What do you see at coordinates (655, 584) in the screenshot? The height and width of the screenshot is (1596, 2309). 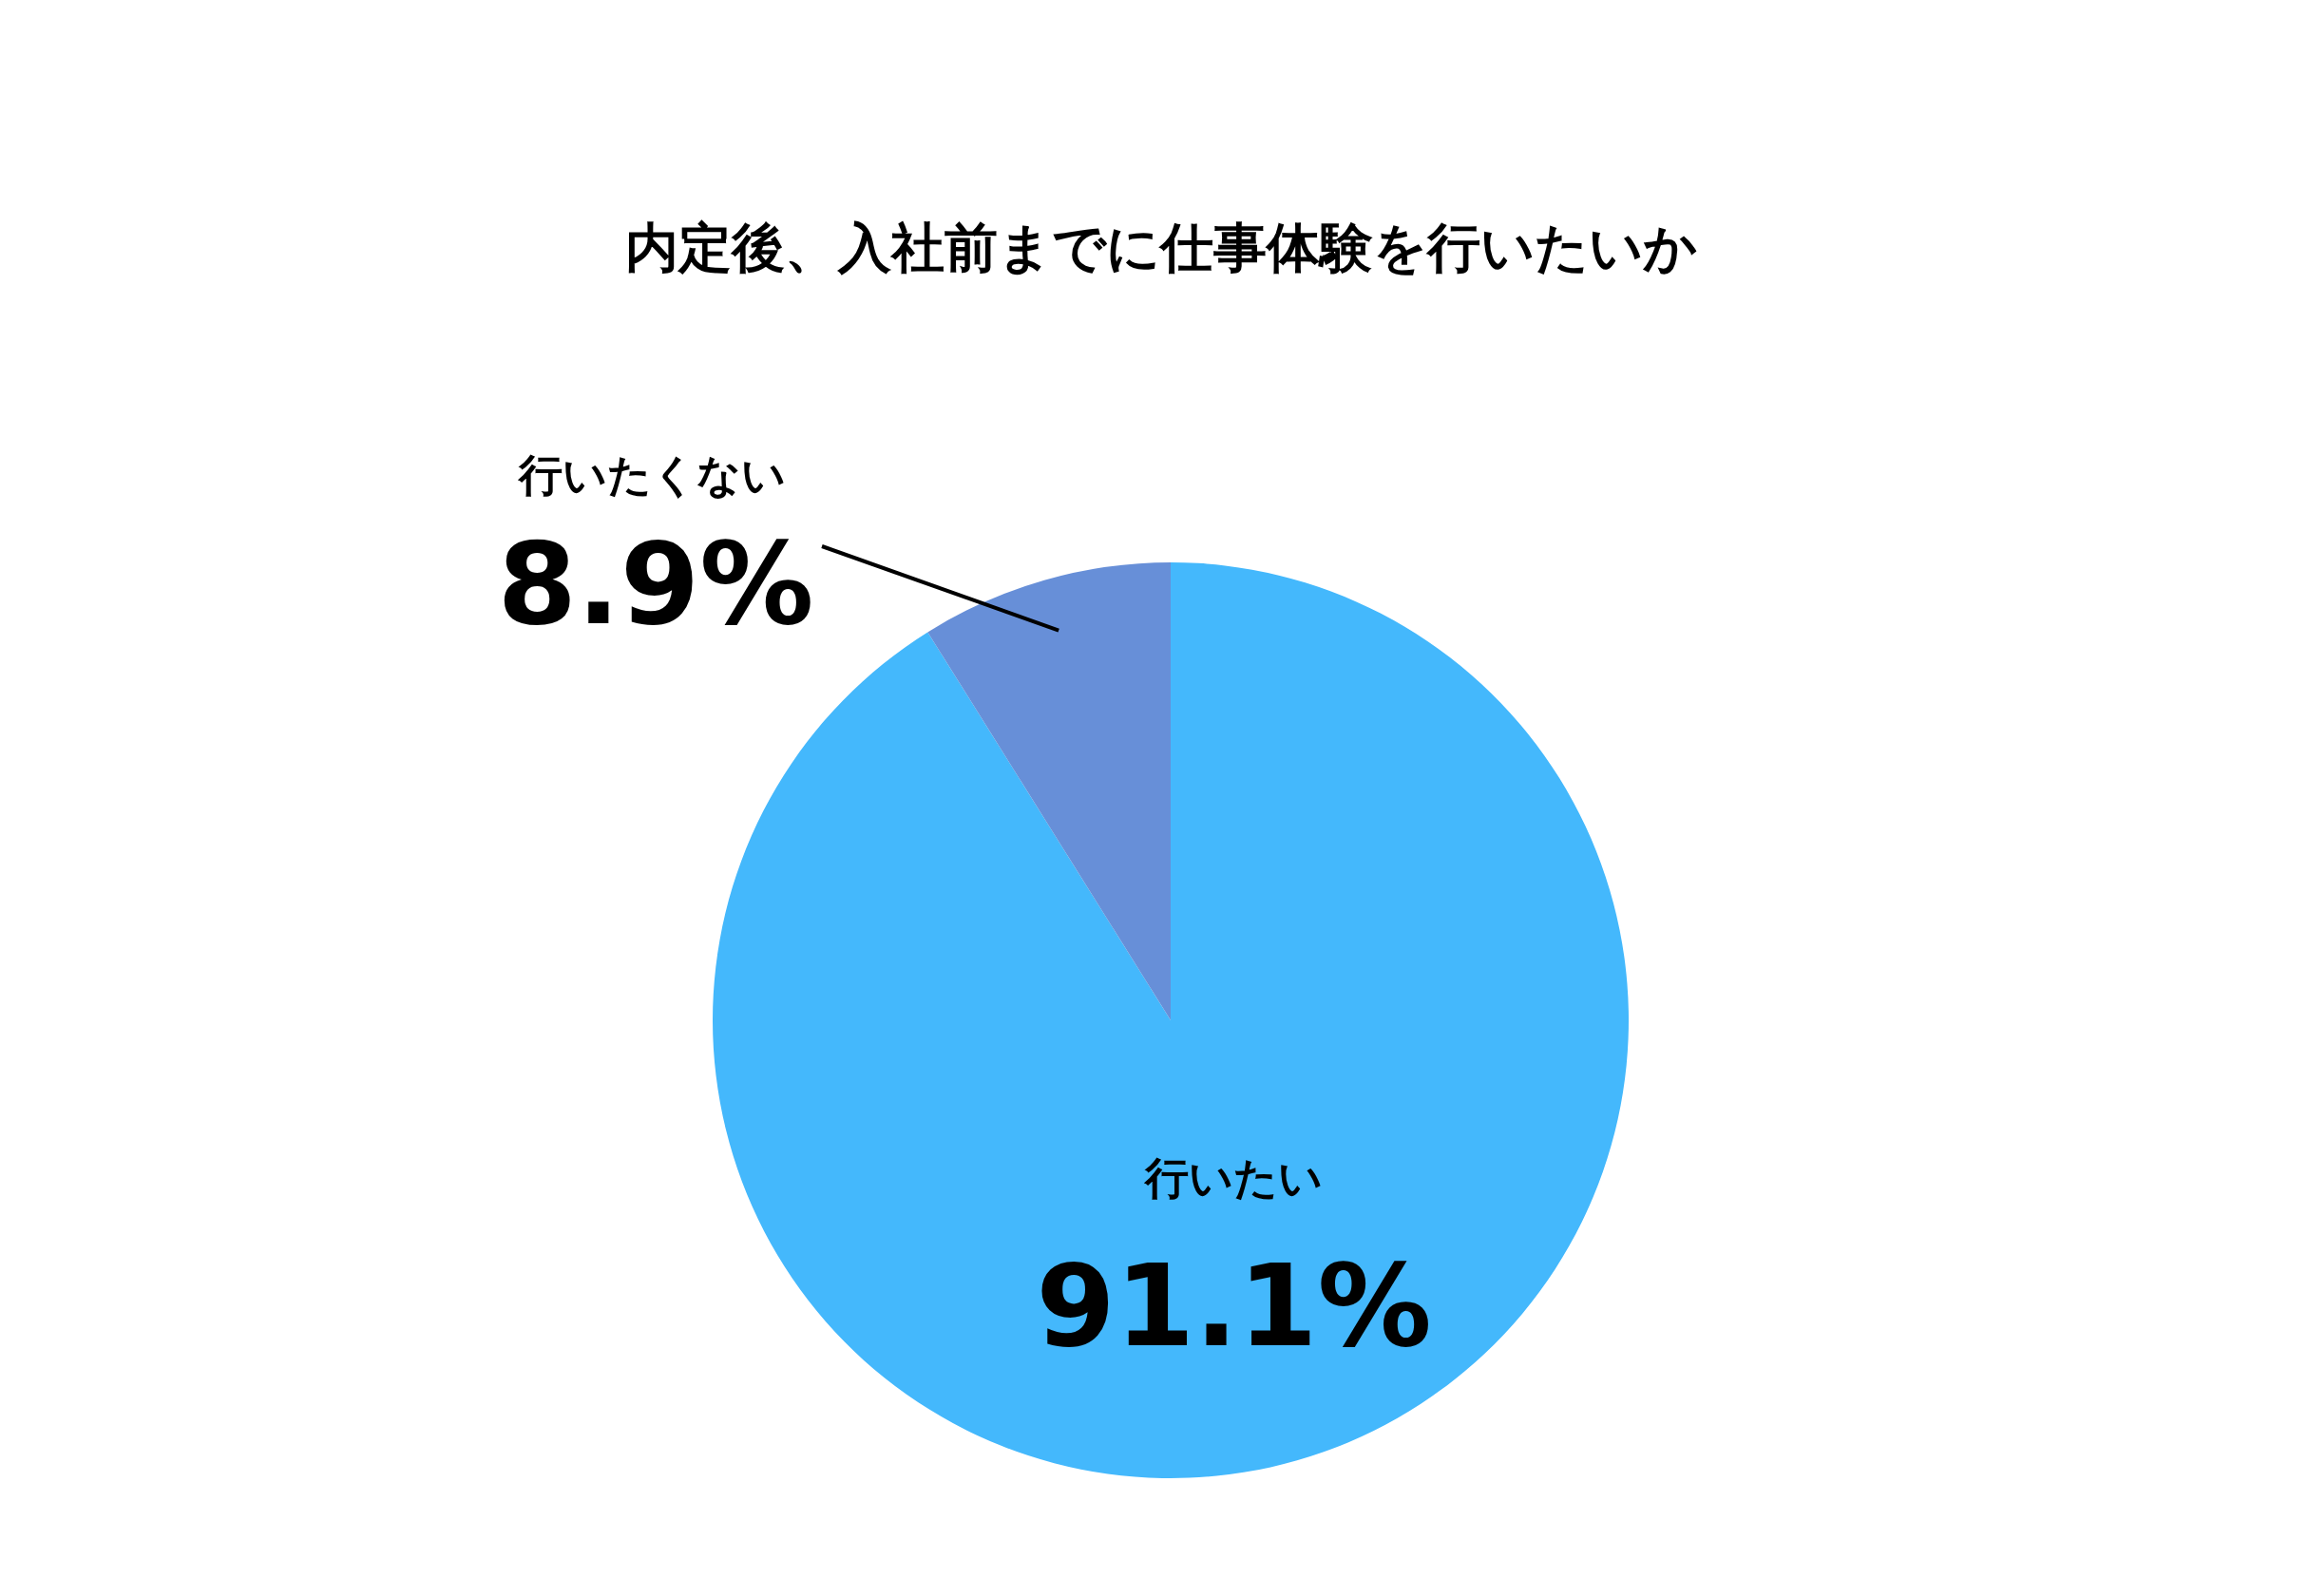 I see `data-label: 8.9%` at bounding box center [655, 584].